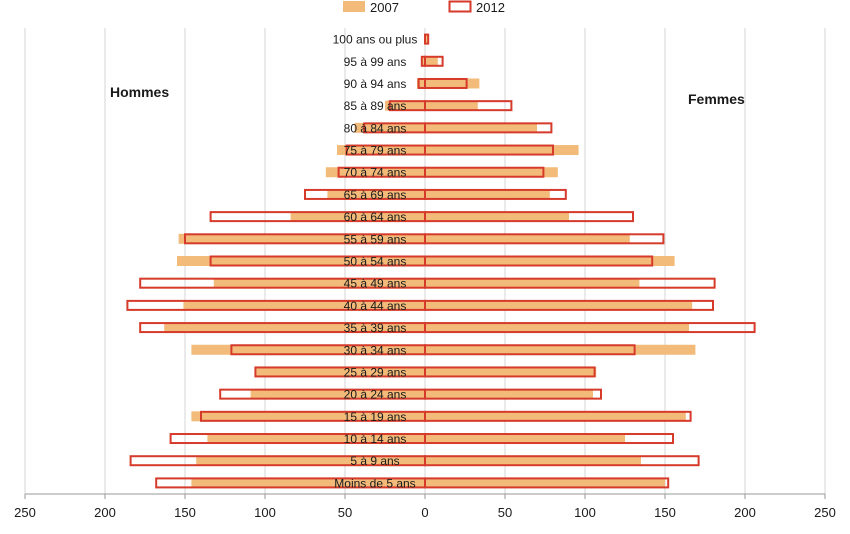 The image size is (850, 534). I want to click on x-axis: 250 200 150 100 50 0 50 100 150 200 250, so click(425, 506).